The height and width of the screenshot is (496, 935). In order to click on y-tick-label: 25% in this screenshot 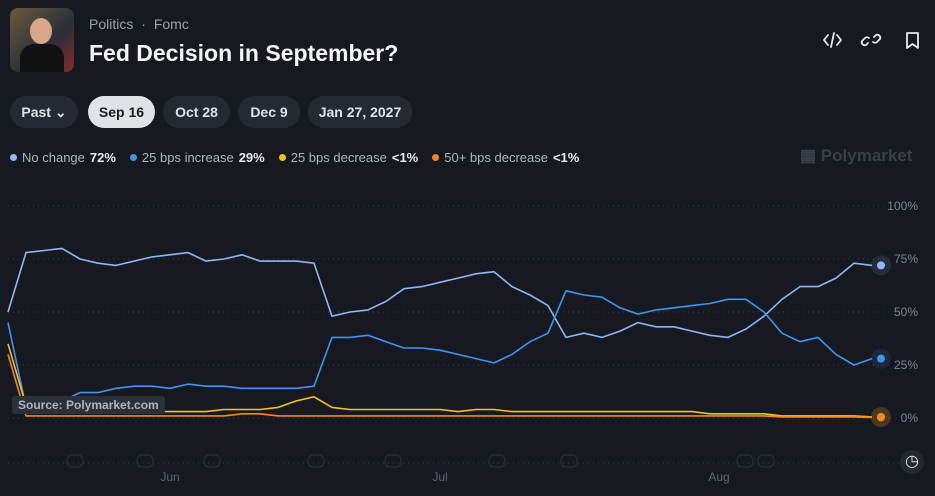, I will do `click(906, 365)`.